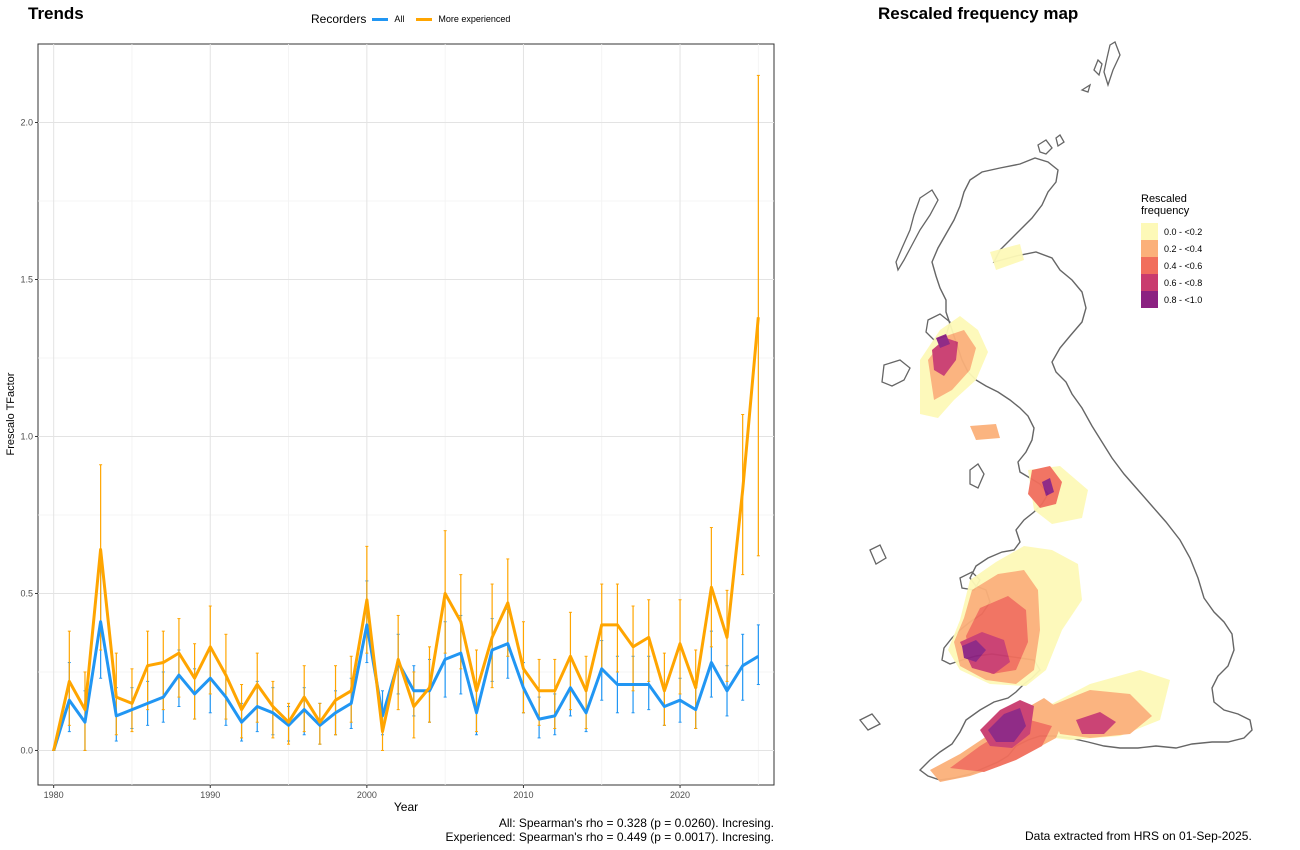  What do you see at coordinates (26, 593) in the screenshot?
I see `y-tick-label: 0.5` at bounding box center [26, 593].